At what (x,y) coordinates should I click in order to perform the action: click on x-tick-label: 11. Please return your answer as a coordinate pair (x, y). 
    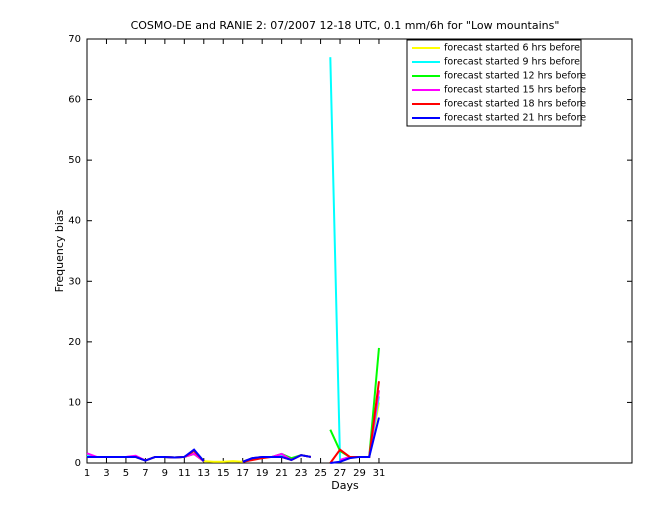
    Looking at the image, I should click on (184, 473).